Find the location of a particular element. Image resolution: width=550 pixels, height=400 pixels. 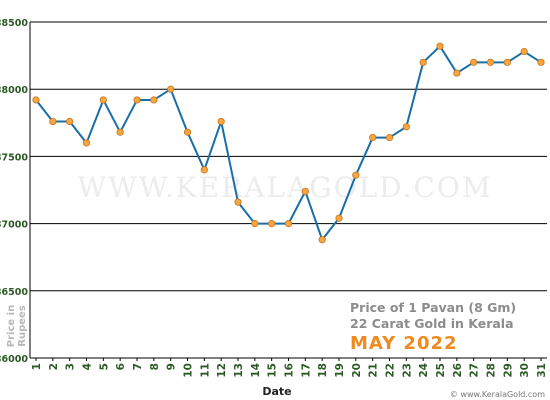

x-tick-label: 19 is located at coordinates (340, 370).